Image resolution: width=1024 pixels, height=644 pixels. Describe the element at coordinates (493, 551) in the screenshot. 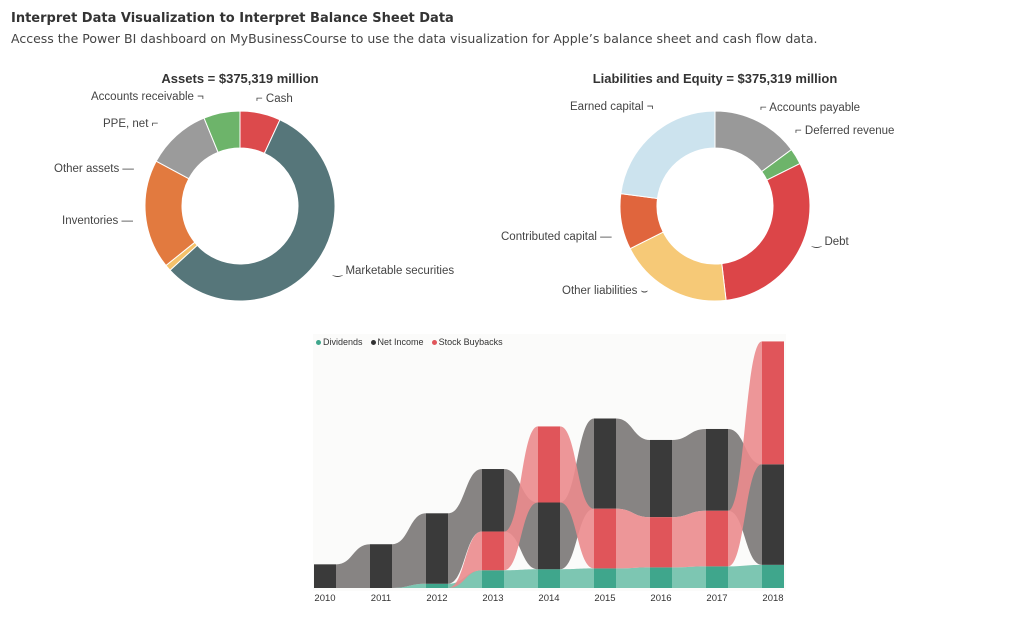

I see `bar-stock-buybacks-2013` at that location.